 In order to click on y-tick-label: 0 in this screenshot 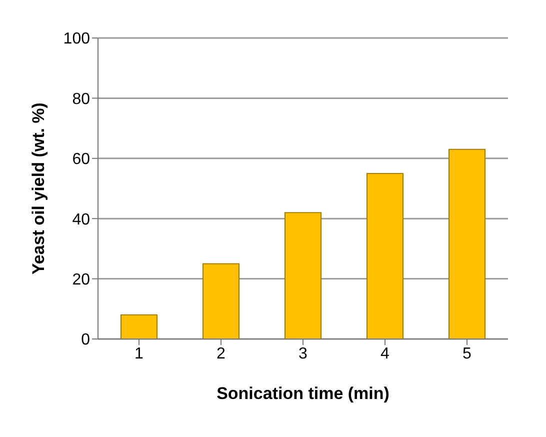, I will do `click(85, 340)`.